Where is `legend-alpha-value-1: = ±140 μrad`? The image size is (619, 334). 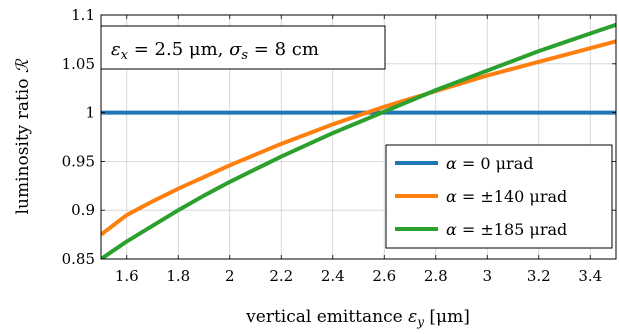 legend-alpha-value-1: = ±140 μrad is located at coordinates (512, 196).